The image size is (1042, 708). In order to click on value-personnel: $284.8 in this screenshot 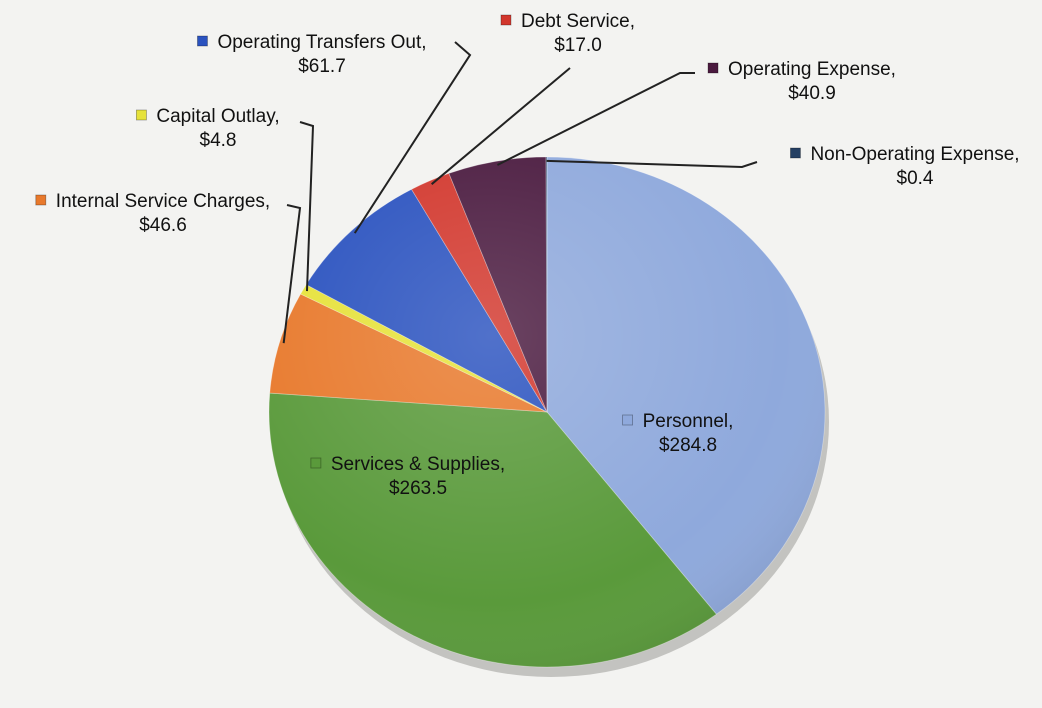, I will do `click(688, 445)`.